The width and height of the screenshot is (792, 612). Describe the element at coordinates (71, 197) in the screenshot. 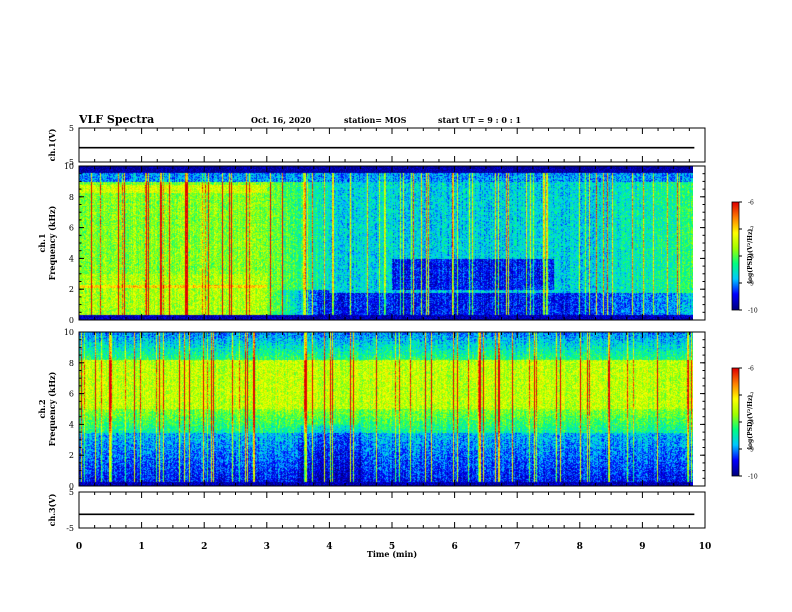

I see `ch1-spectrogram-ytick-label: 8` at that location.